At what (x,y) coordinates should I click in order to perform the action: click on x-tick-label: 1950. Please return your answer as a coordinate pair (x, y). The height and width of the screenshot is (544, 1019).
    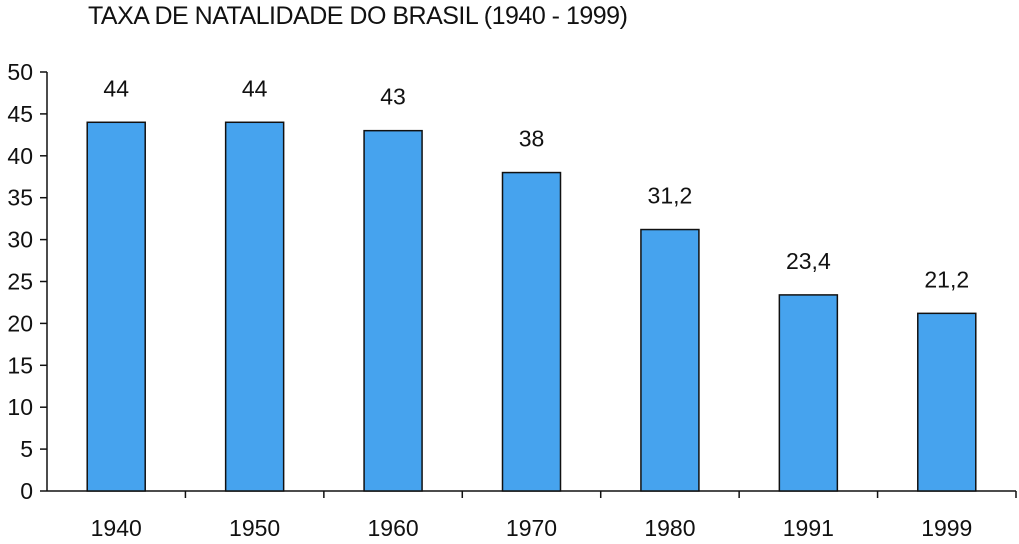
    Looking at the image, I should click on (254, 528).